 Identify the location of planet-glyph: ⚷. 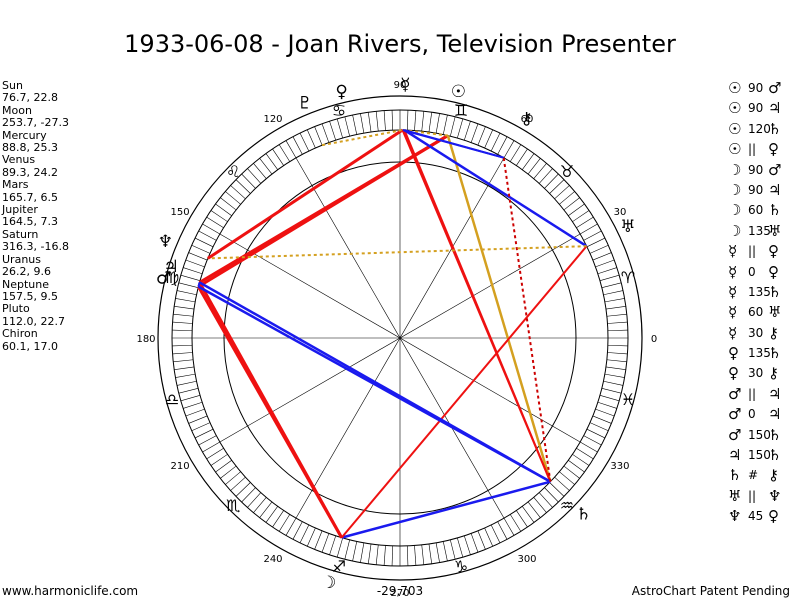
(773, 332).